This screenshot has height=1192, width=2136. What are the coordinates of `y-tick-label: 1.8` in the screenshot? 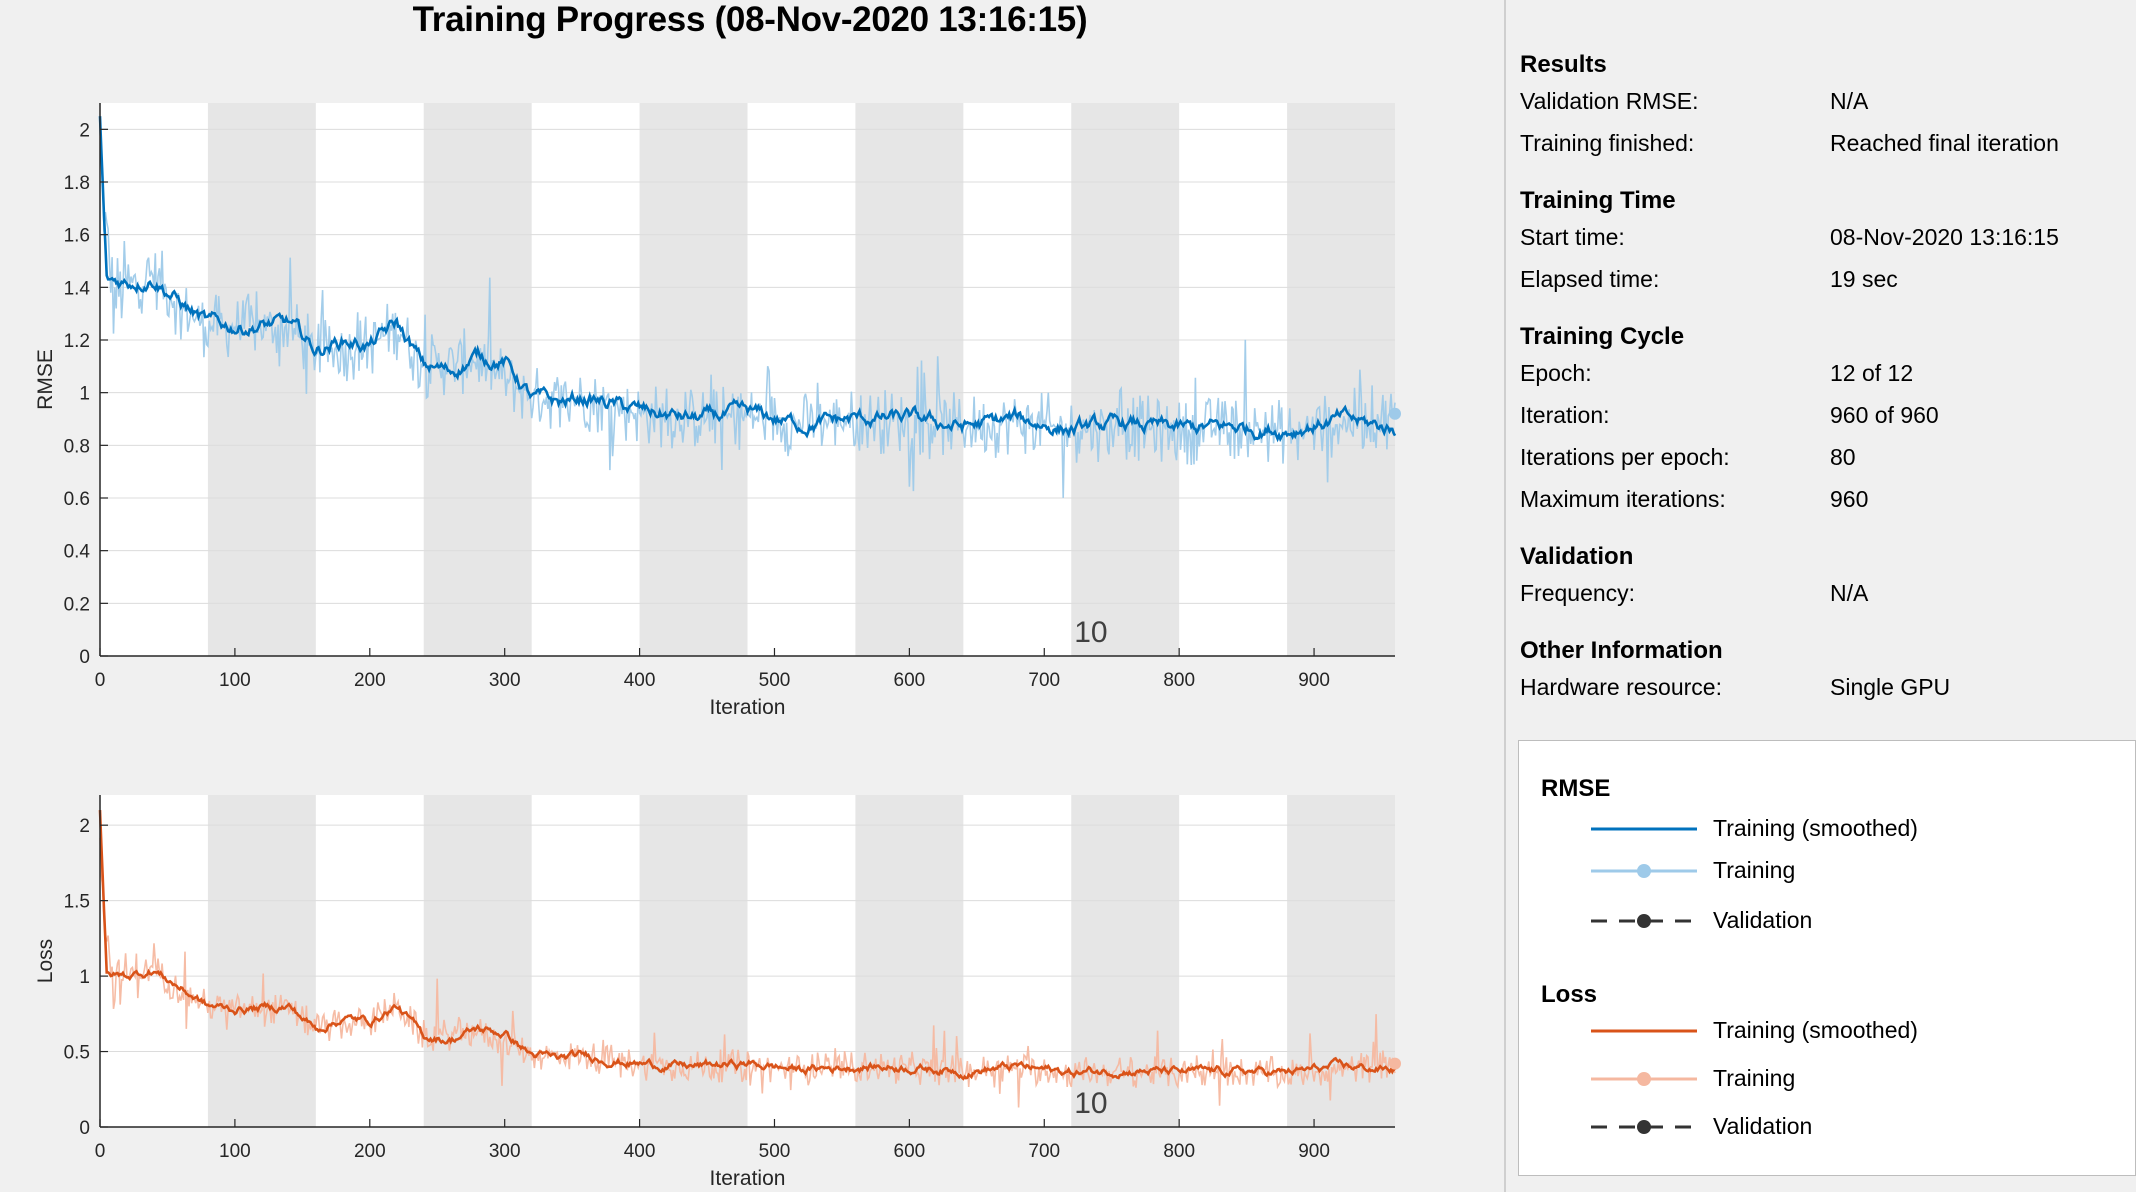 It's located at (77, 183).